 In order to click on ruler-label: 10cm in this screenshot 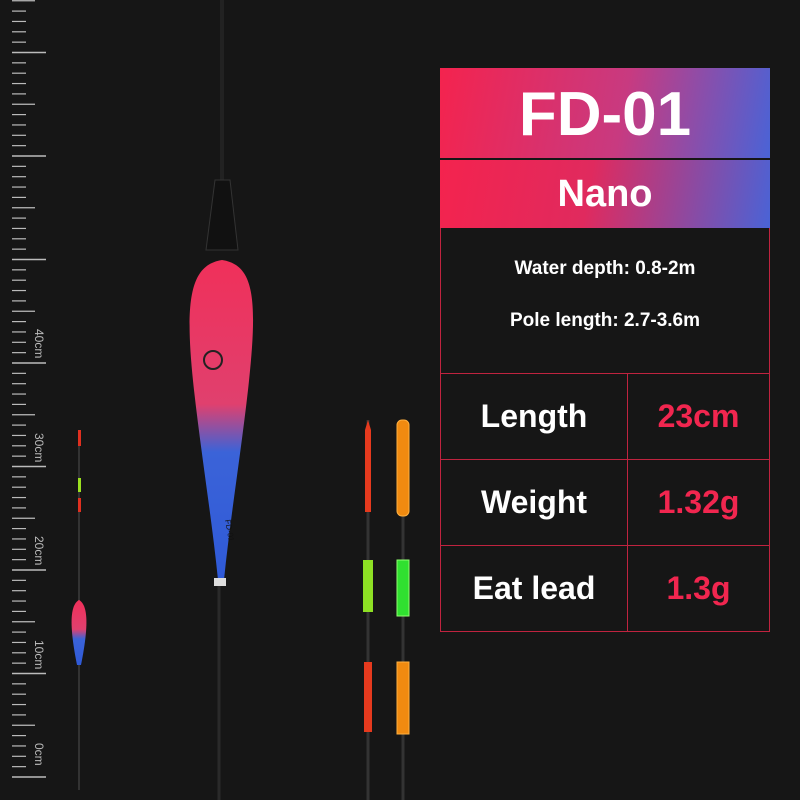, I will do `click(39, 654)`.